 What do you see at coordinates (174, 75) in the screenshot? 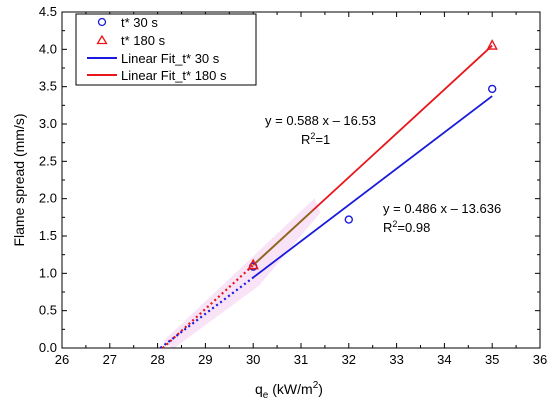
I see `legend-label-fit-180s: Linear Fit_t* 180 s` at bounding box center [174, 75].